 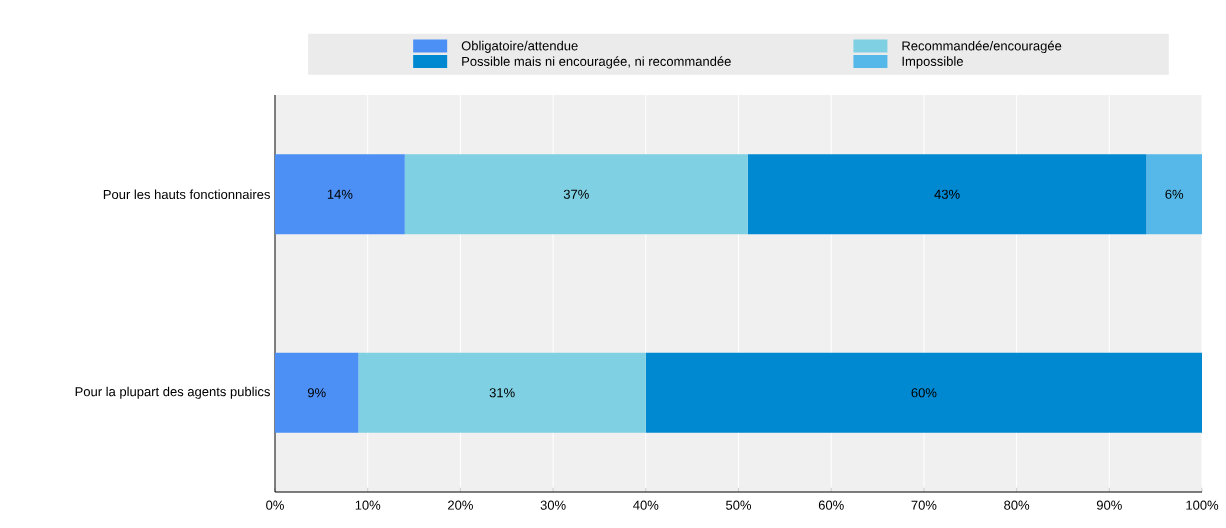 I want to click on data-label: 37%, so click(x=576, y=194).